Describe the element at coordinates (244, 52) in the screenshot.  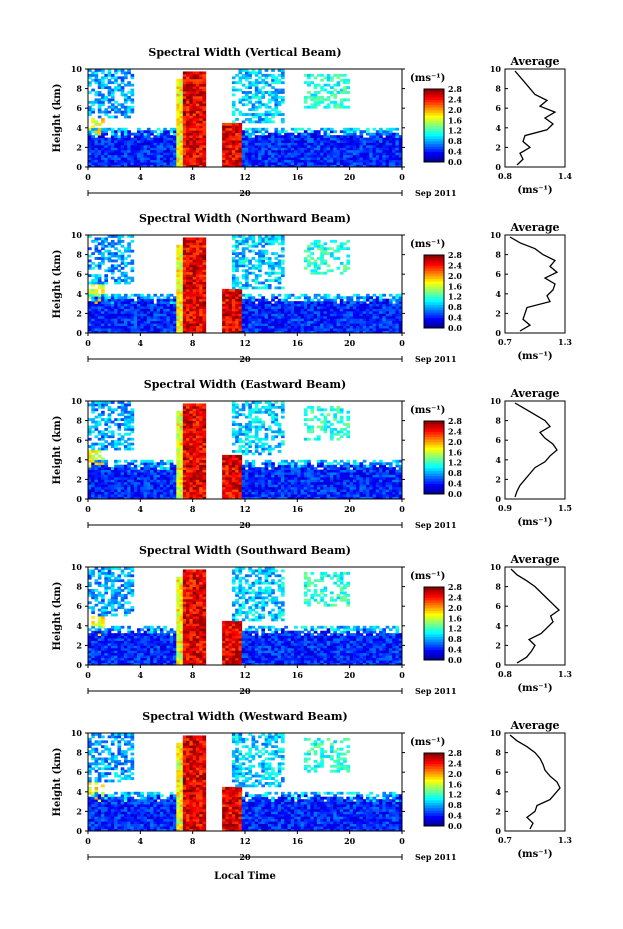
I see `panel-title: Spectral Width (Vertical Beam)` at that location.